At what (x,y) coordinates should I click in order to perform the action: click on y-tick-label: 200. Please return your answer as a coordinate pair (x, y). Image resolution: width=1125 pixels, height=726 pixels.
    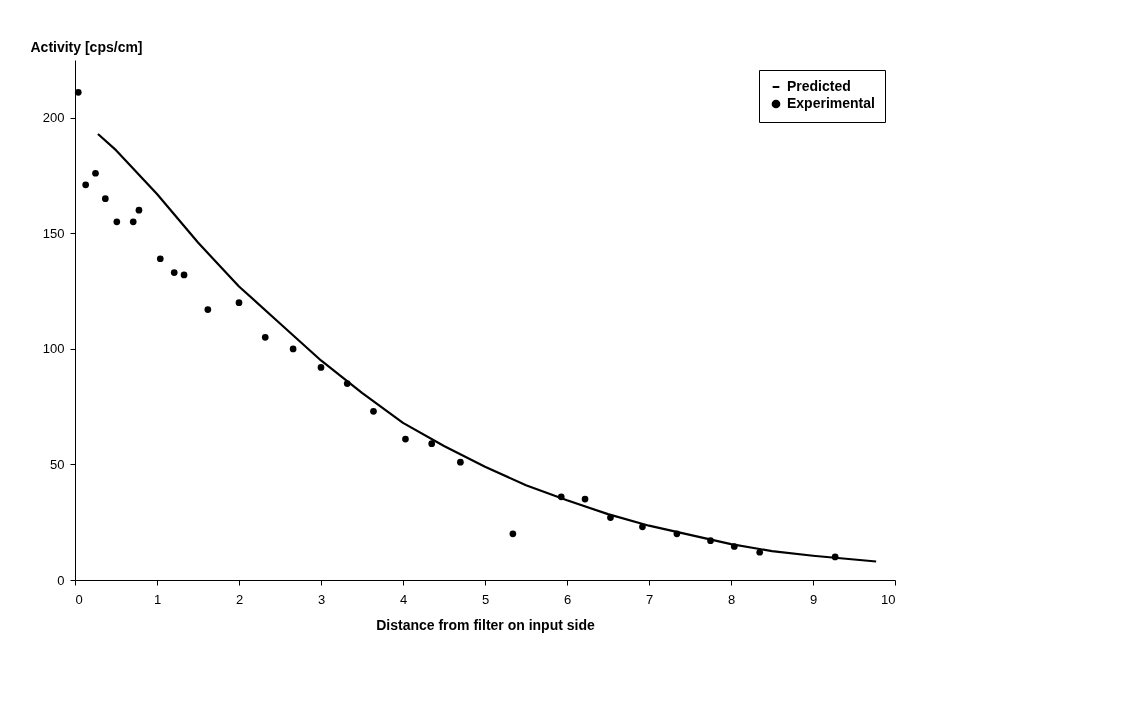
    Looking at the image, I should click on (53, 118).